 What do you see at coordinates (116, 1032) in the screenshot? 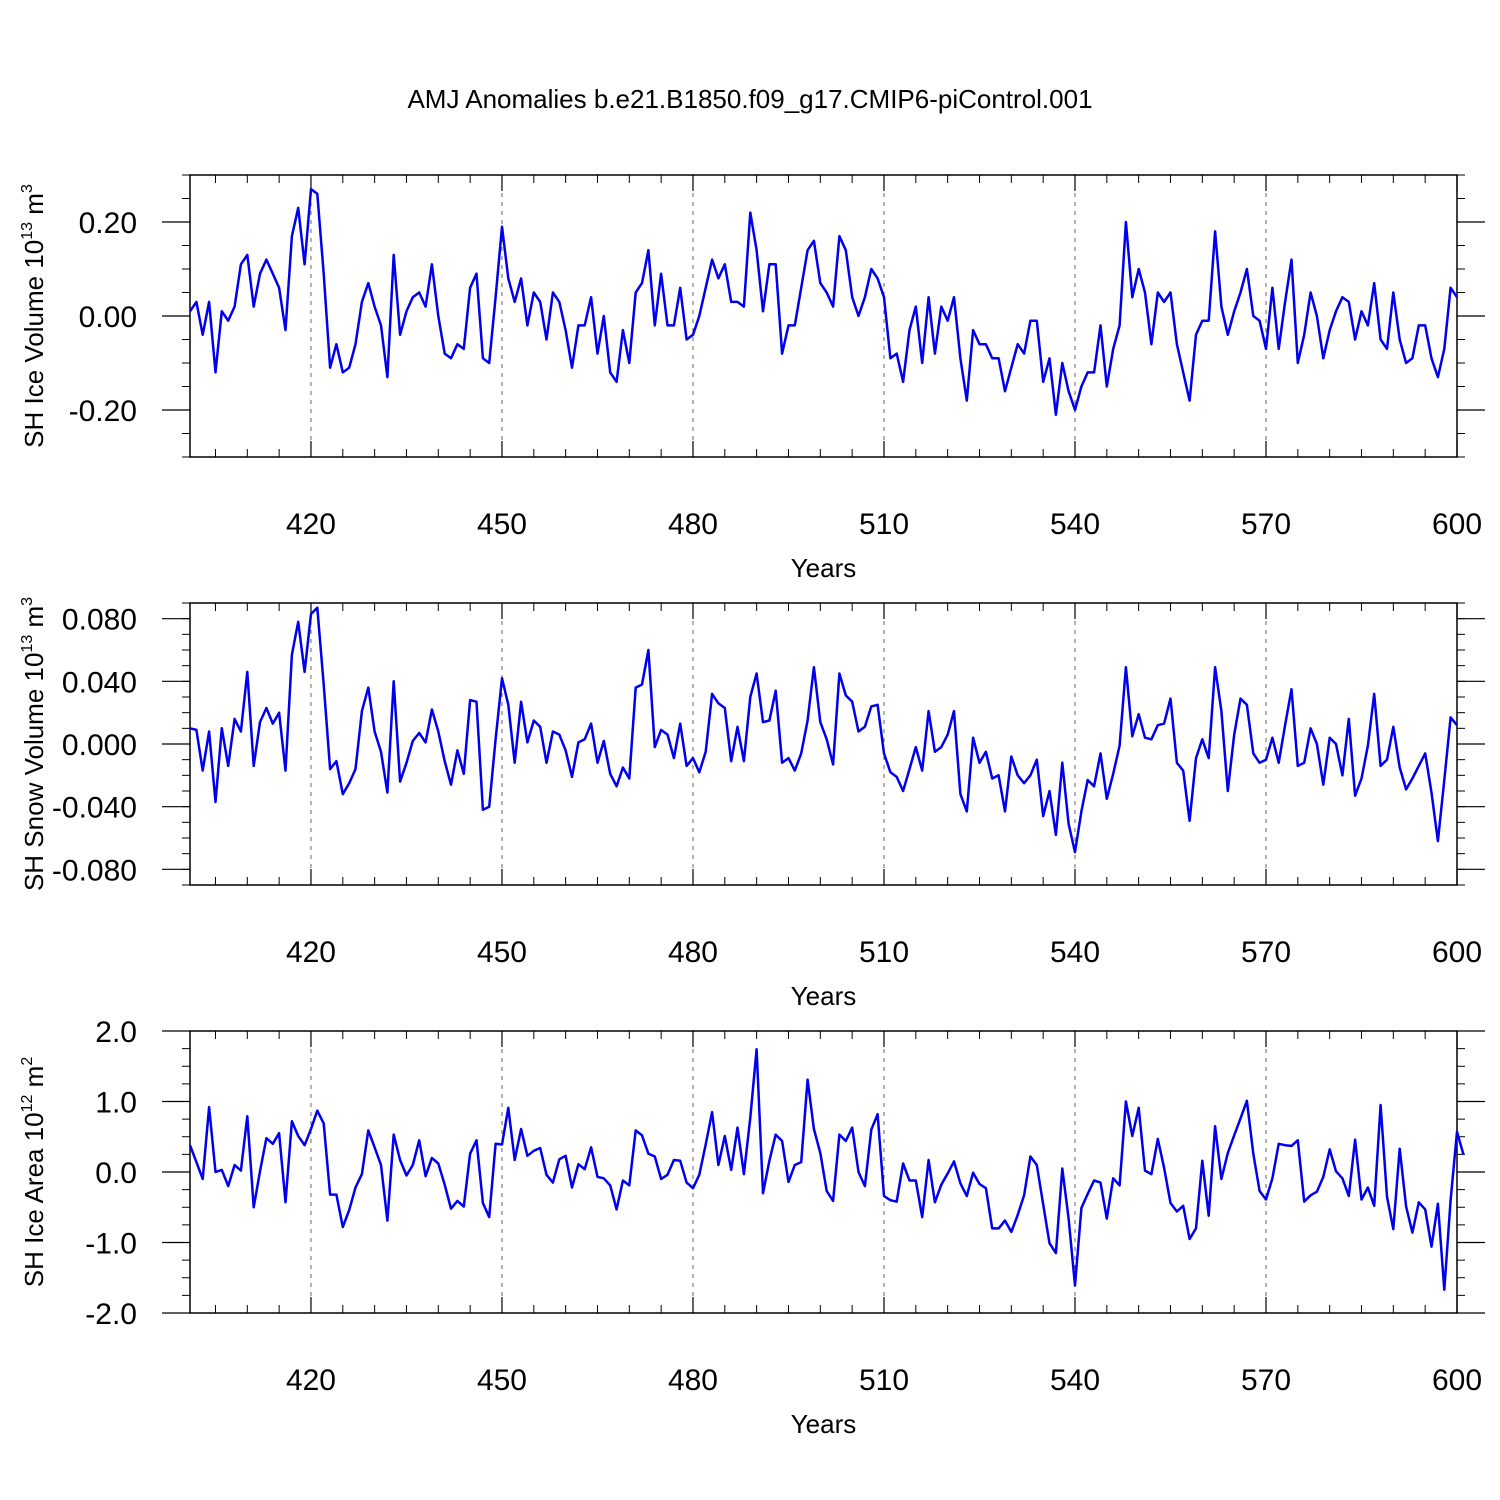
I see `y-tick-label: 2.0` at bounding box center [116, 1032].